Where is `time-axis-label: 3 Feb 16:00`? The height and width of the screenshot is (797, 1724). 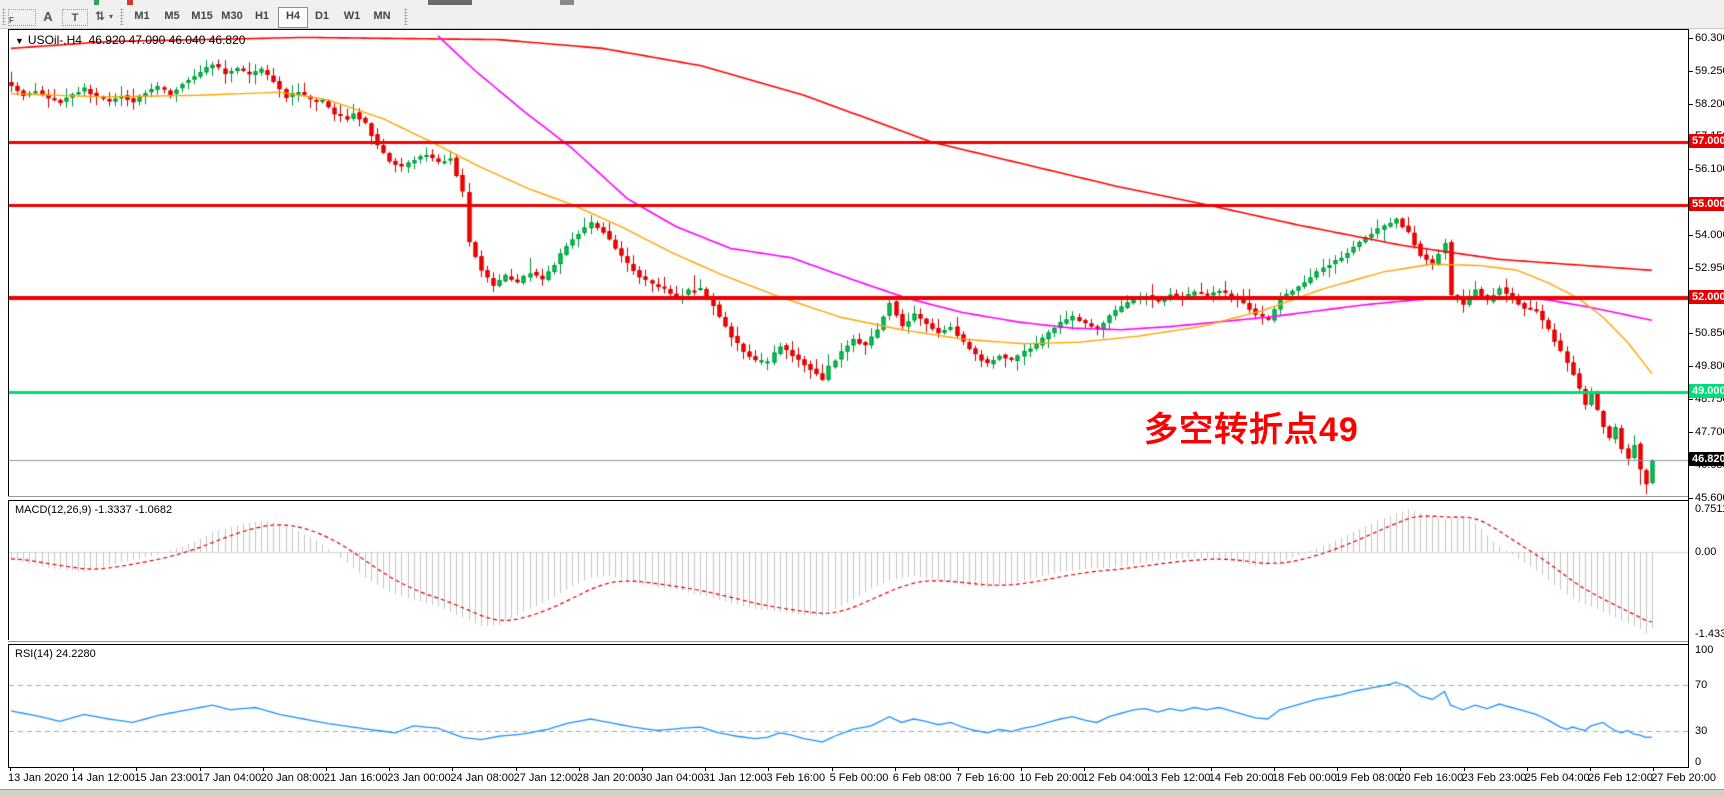
time-axis-label: 3 Feb 16:00 is located at coordinates (796, 778).